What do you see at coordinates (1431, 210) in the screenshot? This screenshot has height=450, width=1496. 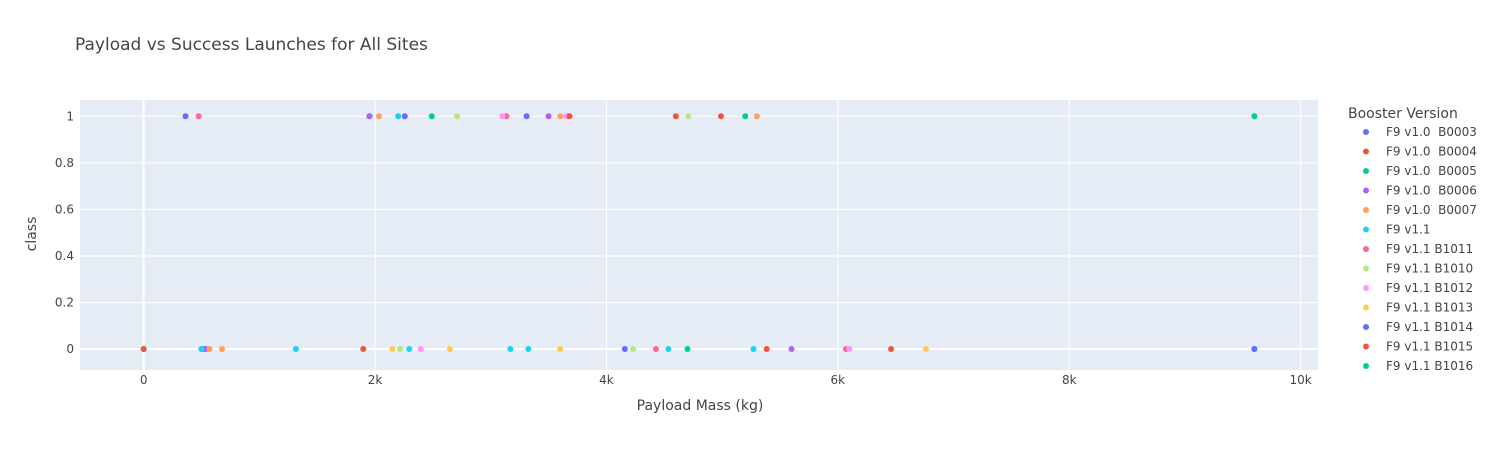 I see `legend-label: F9 v1.0 B0007` at bounding box center [1431, 210].